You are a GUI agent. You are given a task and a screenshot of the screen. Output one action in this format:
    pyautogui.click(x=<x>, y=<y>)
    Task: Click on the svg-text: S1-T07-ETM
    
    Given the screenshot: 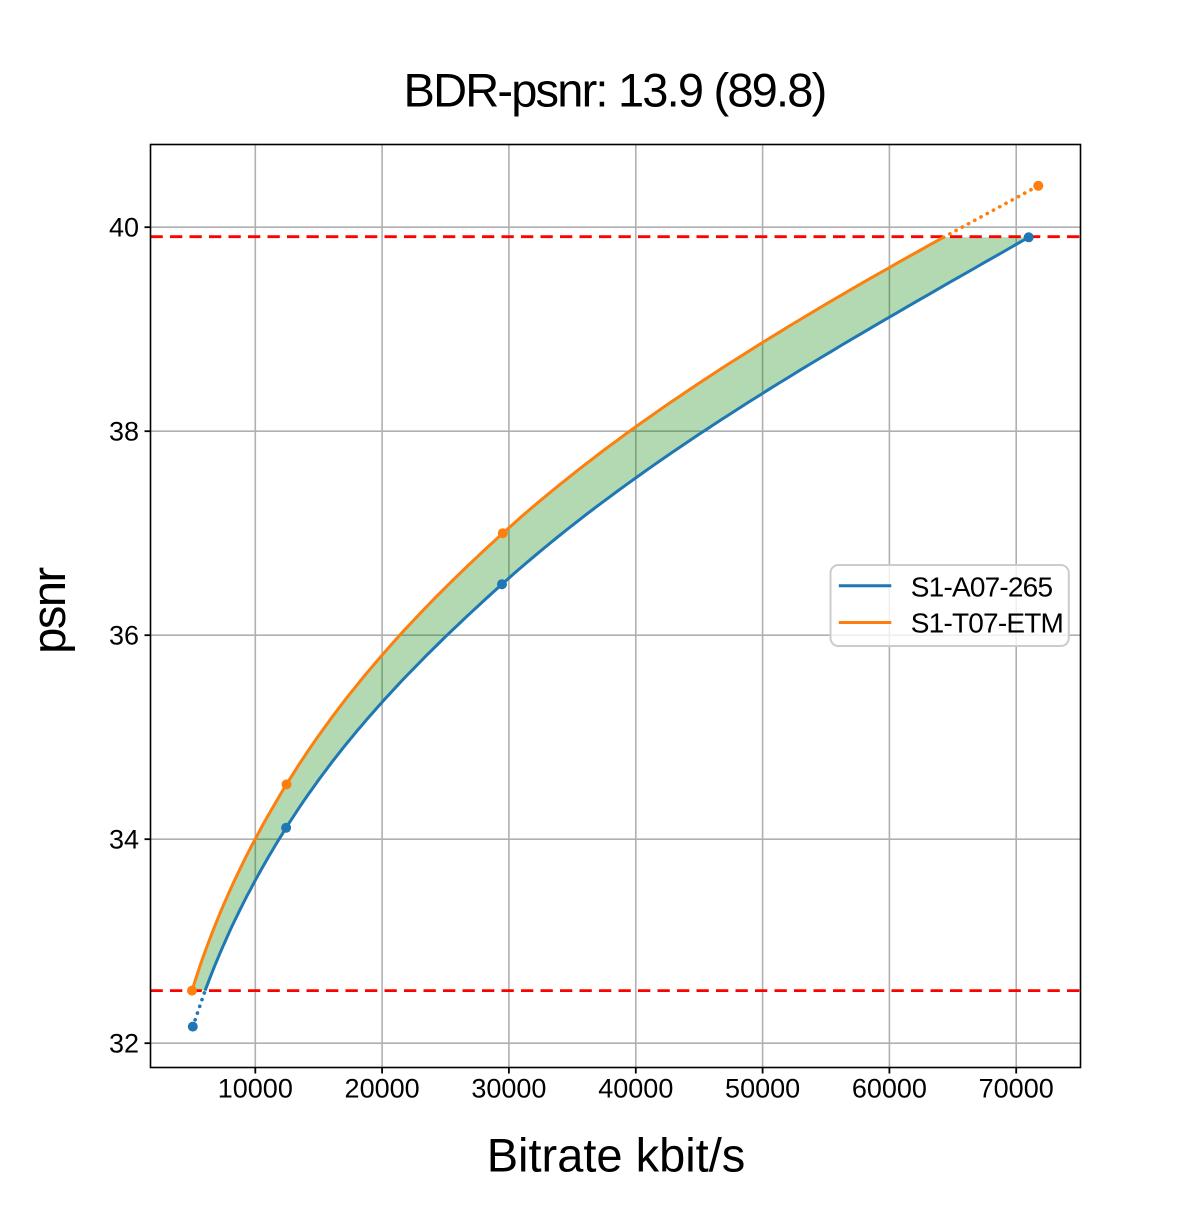 What is the action you would take?
    pyautogui.click(x=987, y=623)
    